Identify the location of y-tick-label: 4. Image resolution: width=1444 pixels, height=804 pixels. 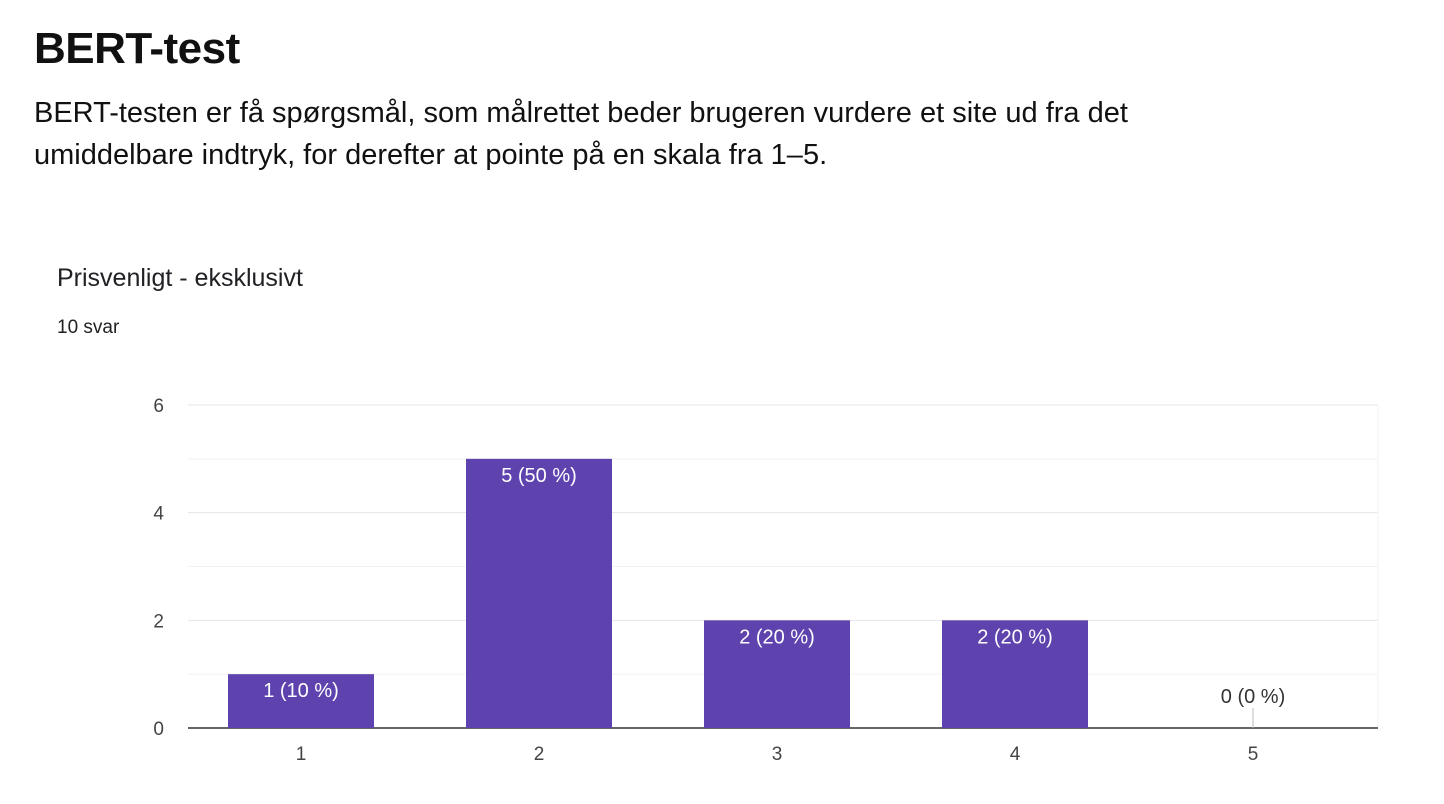
(158, 514).